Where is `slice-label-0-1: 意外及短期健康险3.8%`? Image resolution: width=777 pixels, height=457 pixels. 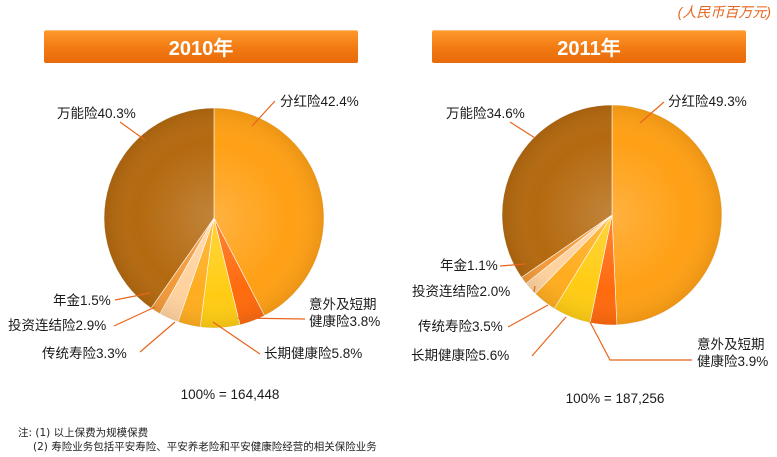
slice-label-0-1: 意外及短期健康险3.8% is located at coordinates (344, 312).